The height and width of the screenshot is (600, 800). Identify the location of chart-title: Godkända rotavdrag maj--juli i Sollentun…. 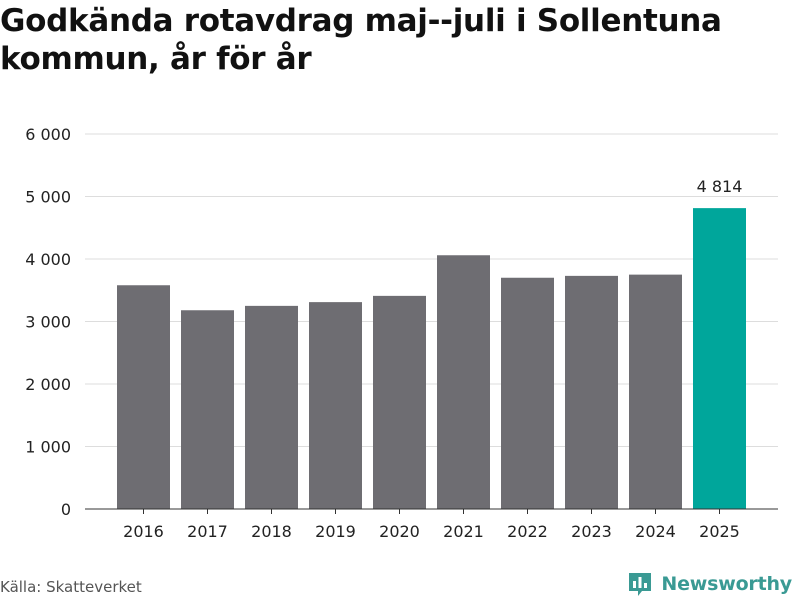
(361, 40).